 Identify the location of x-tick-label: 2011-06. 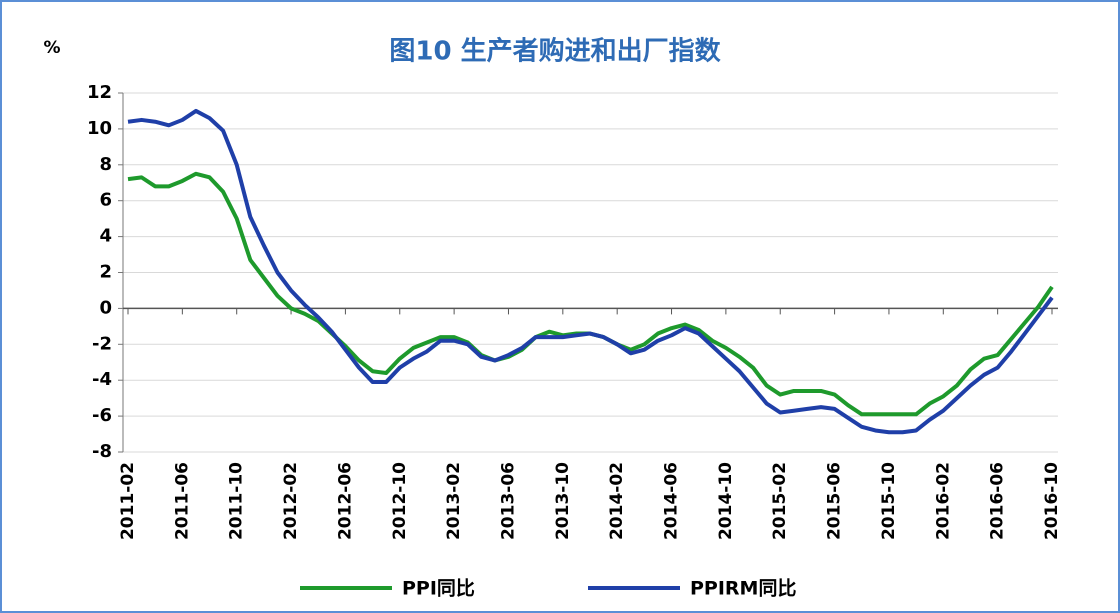
(182, 501).